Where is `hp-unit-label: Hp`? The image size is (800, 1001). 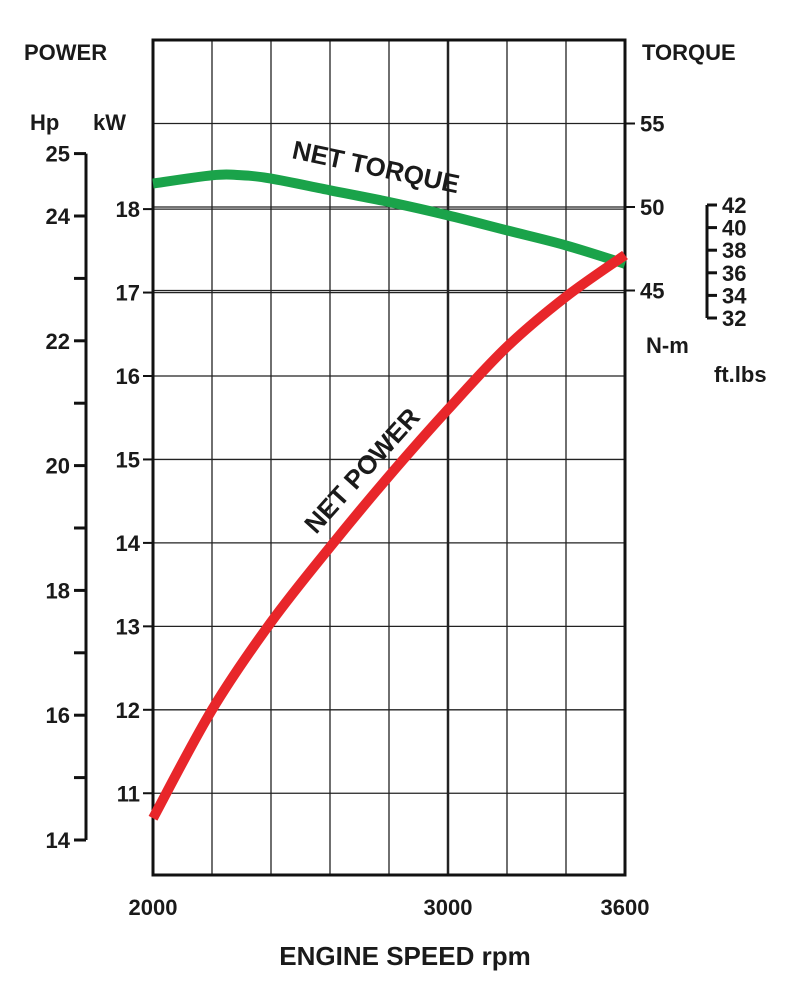 hp-unit-label: Hp is located at coordinates (44, 122).